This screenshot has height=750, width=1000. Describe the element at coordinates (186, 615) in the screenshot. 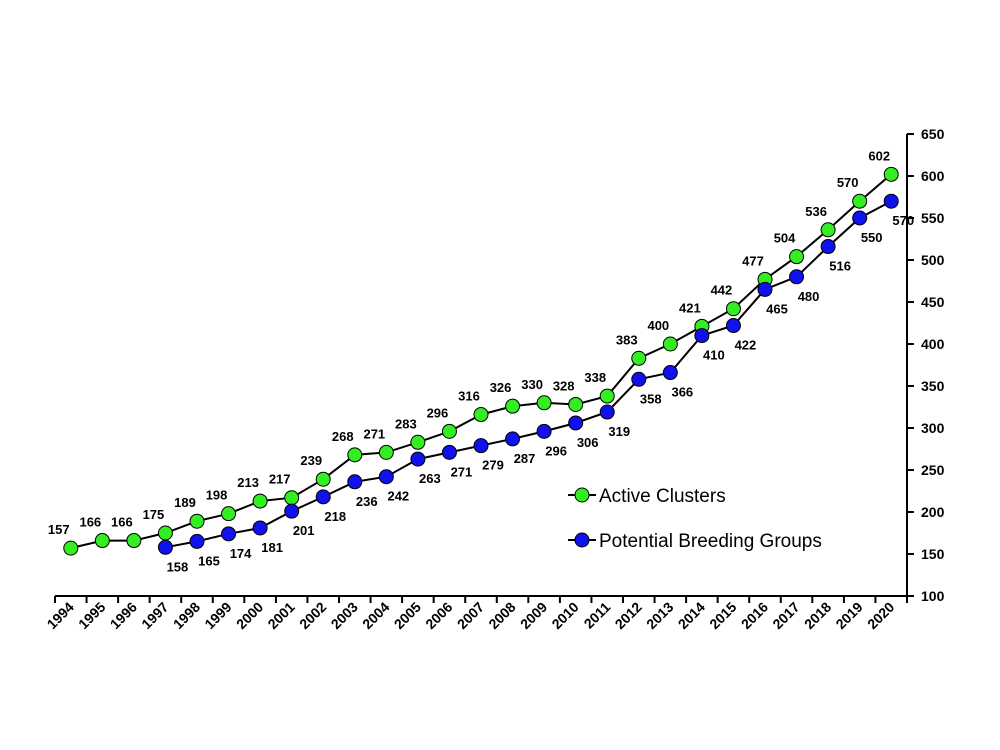

I see `x-tick-label: 1998` at that location.